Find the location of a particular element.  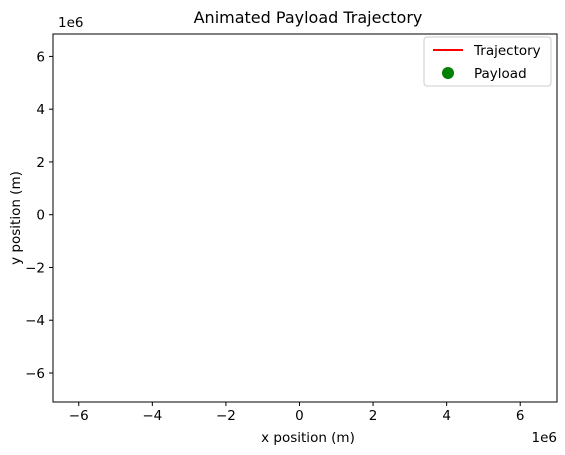

x-tick-label: 2 is located at coordinates (373, 416).